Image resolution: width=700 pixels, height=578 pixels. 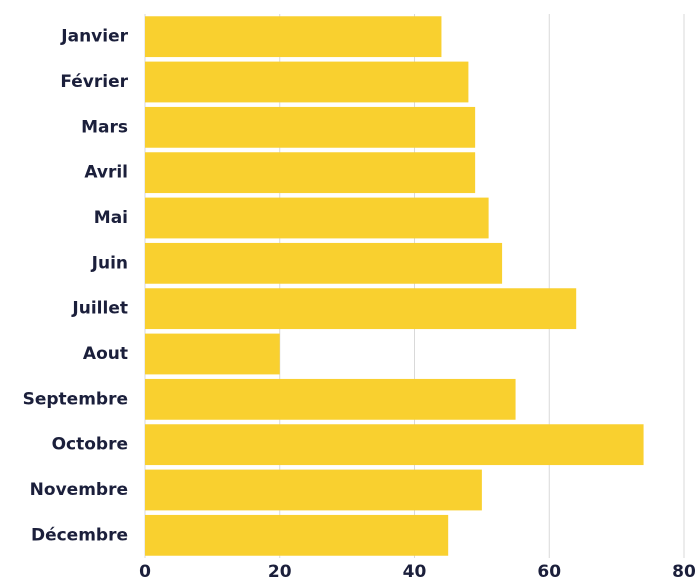 I want to click on y-tick-label: Octobre, so click(x=90, y=445).